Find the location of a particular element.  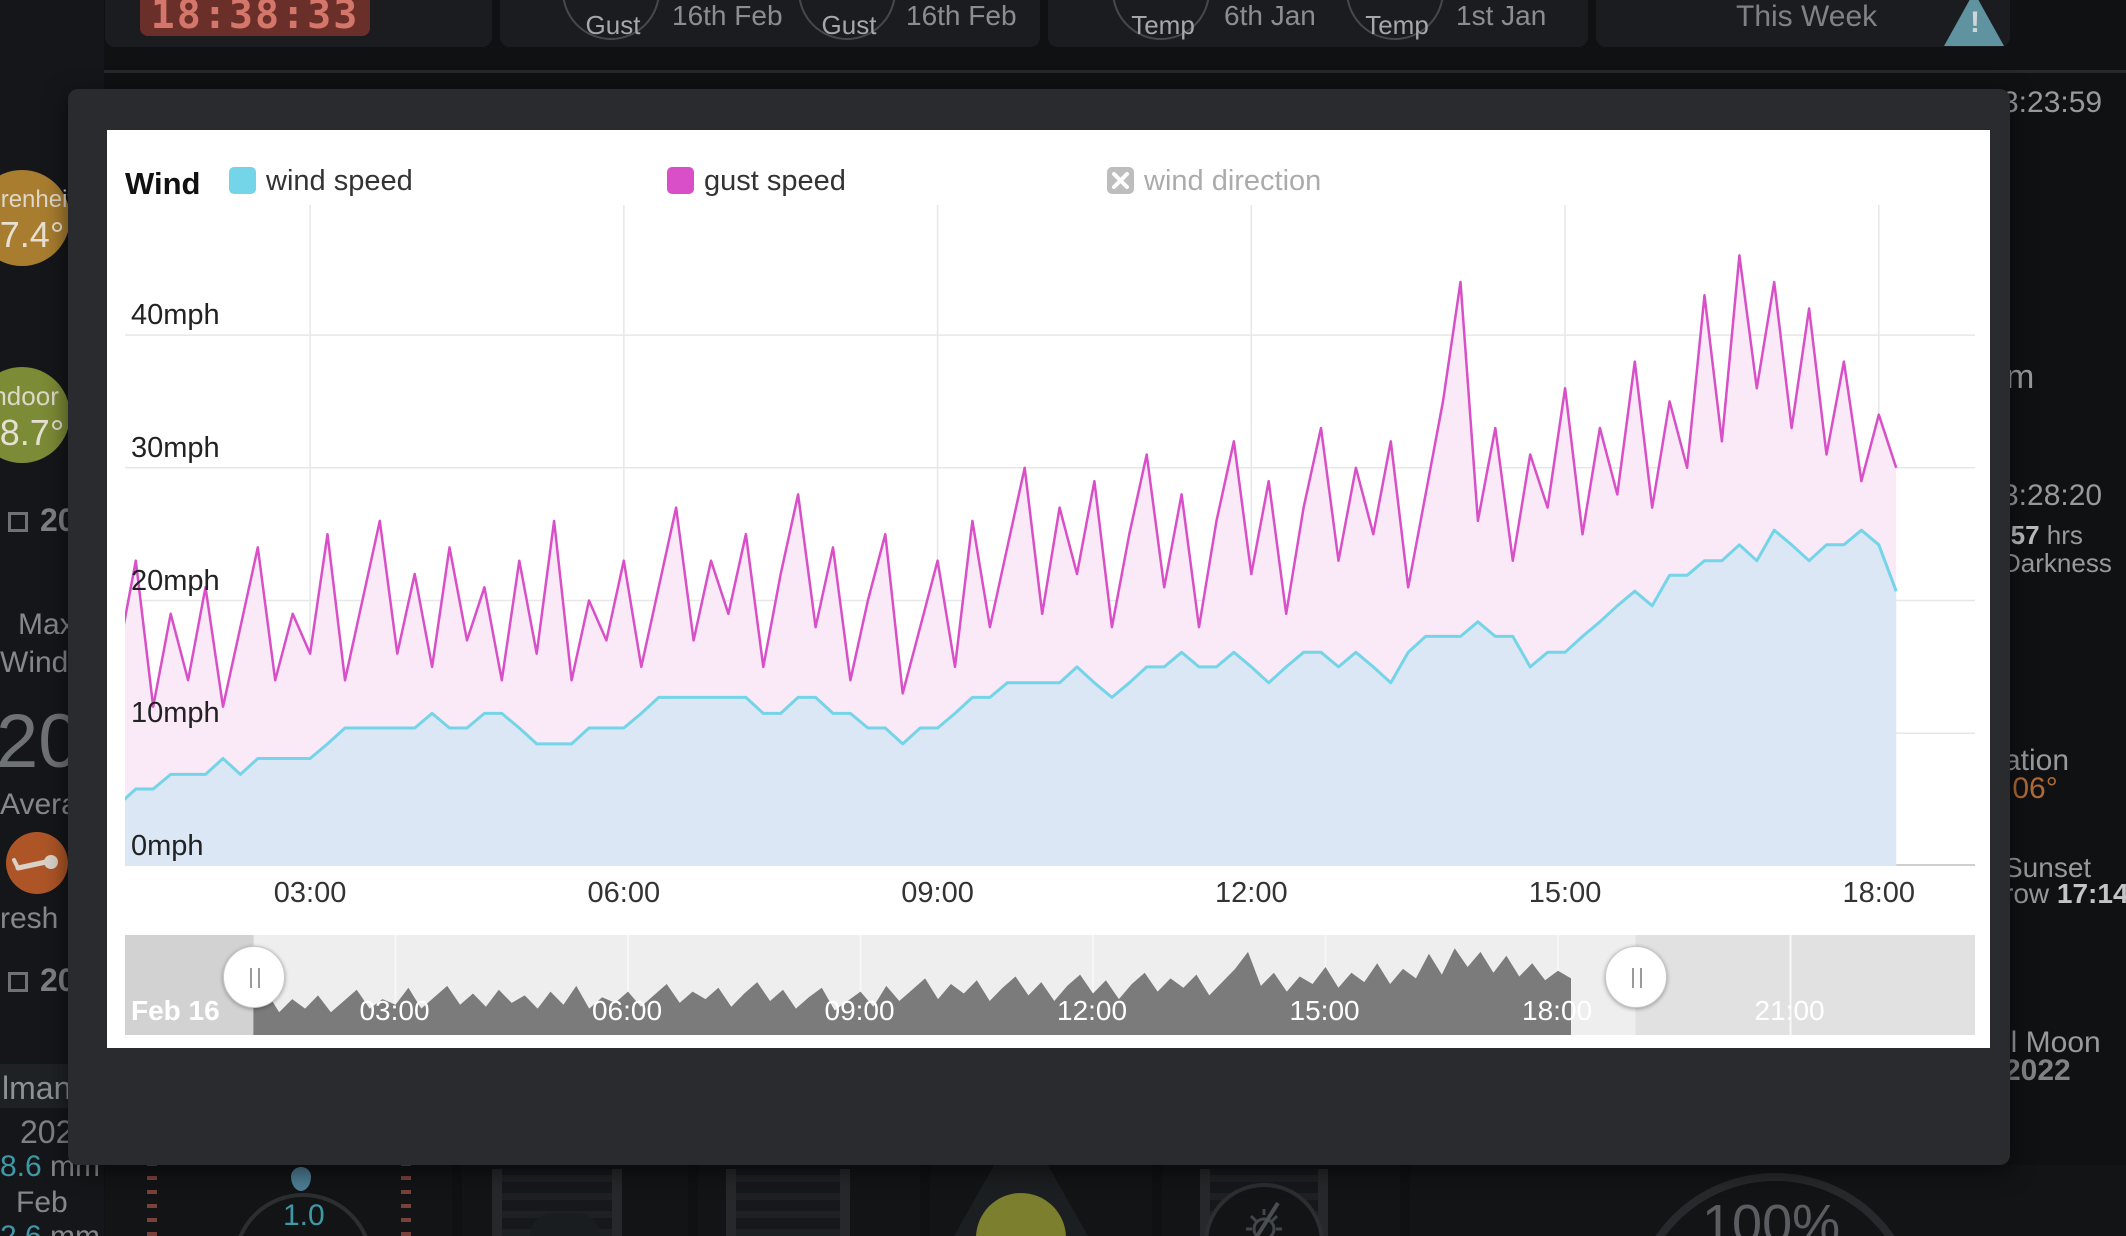

navigator-left-handle is located at coordinates (253, 977).